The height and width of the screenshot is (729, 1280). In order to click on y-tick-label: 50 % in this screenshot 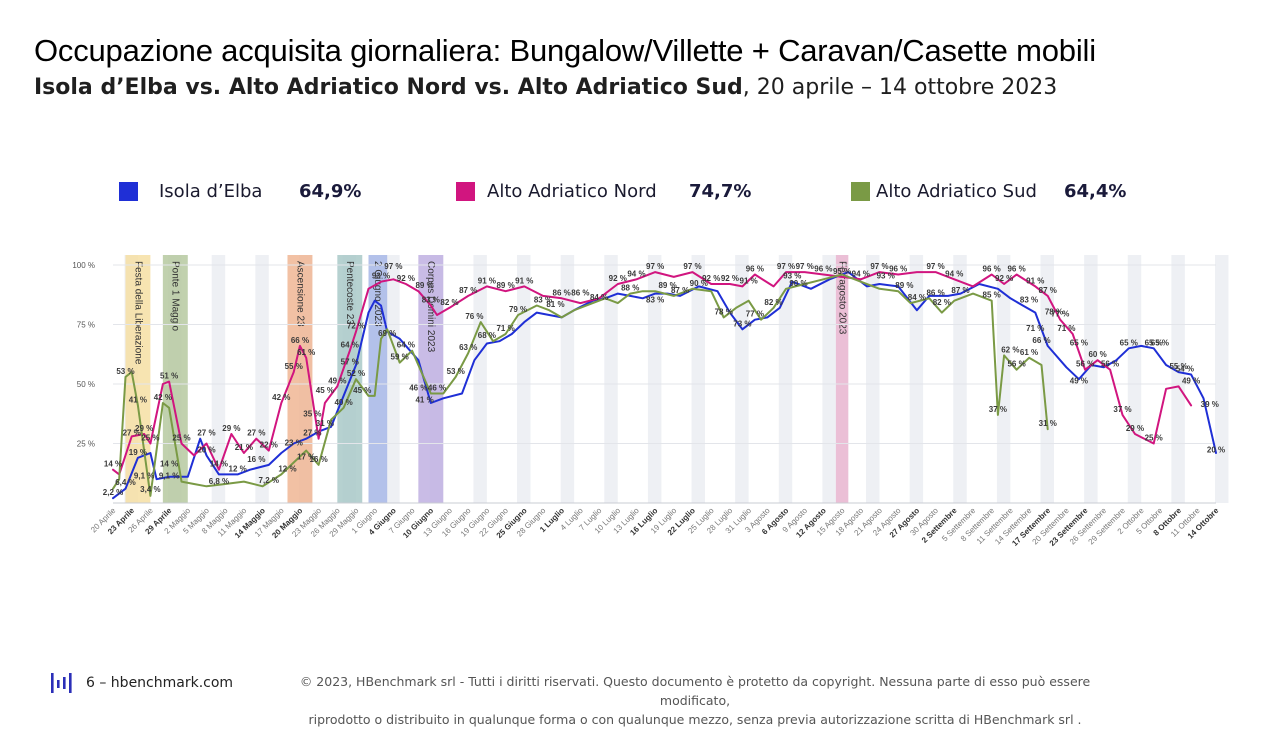, I will do `click(86, 384)`.